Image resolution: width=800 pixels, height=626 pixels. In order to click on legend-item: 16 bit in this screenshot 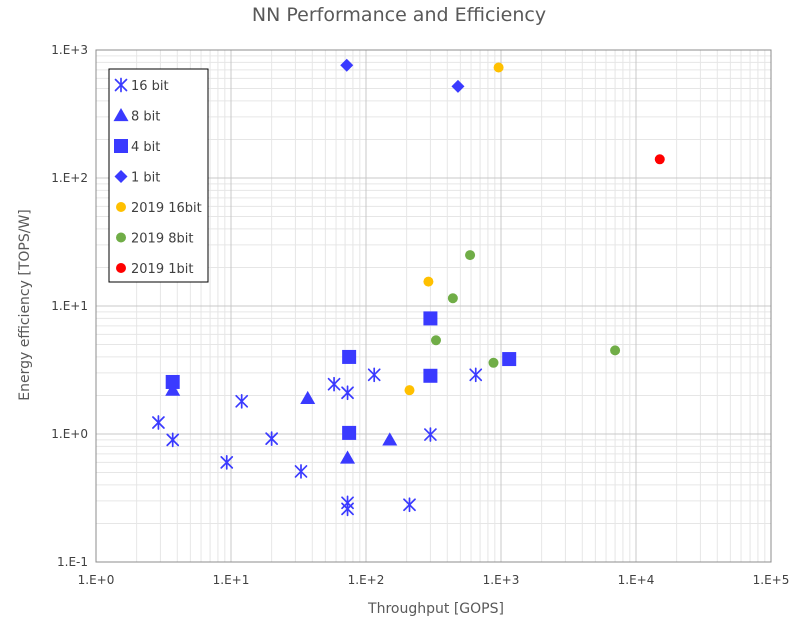, I will do `click(141, 85)`.